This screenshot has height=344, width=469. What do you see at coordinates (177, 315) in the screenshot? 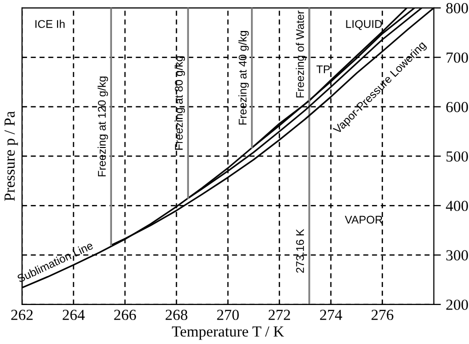
I see `x-tick-label: 268` at bounding box center [177, 315].